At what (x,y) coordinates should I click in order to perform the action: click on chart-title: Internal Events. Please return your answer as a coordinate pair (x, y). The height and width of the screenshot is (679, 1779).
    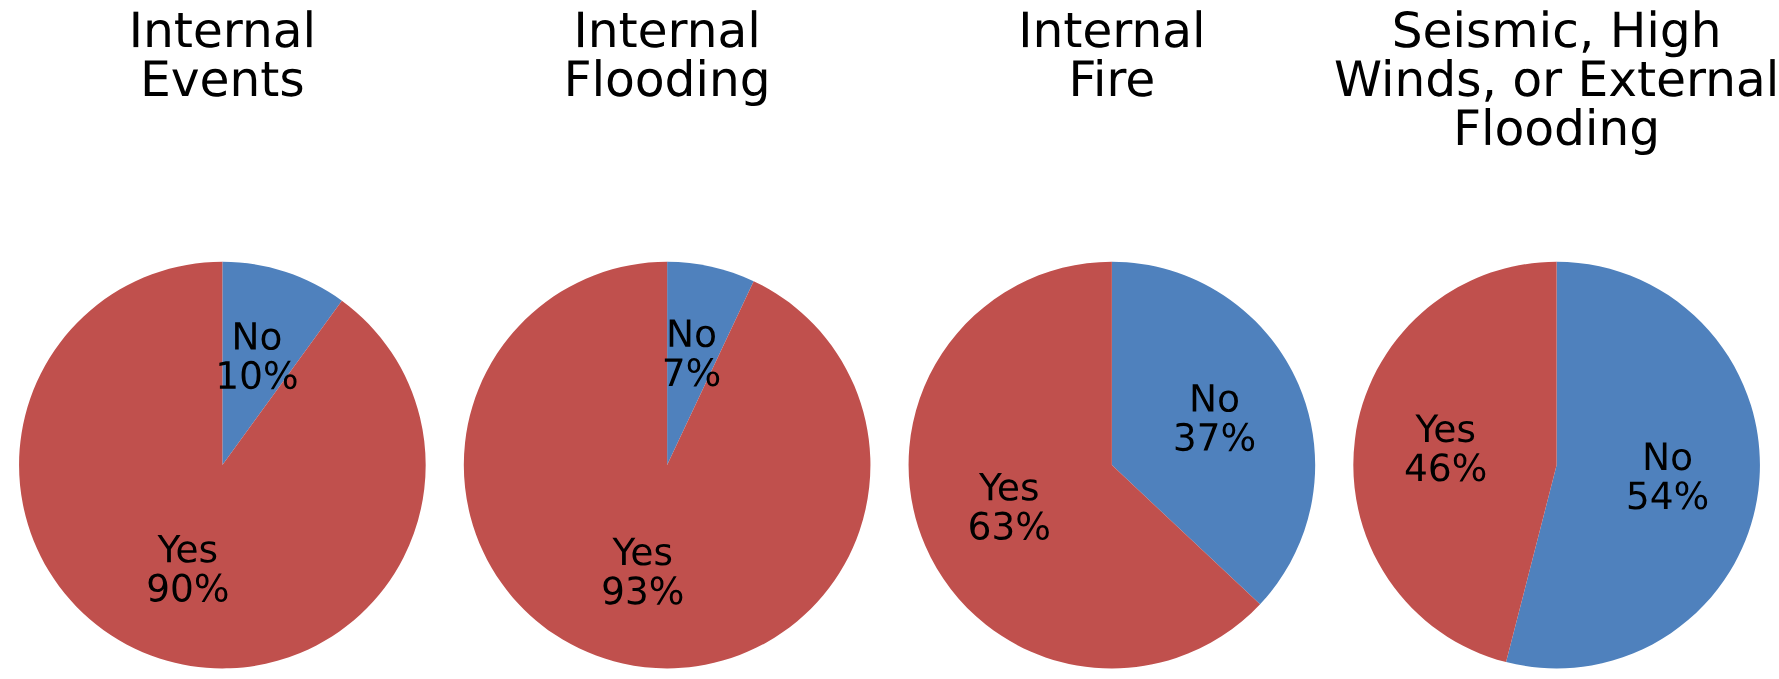
    Looking at the image, I should click on (222, 53).